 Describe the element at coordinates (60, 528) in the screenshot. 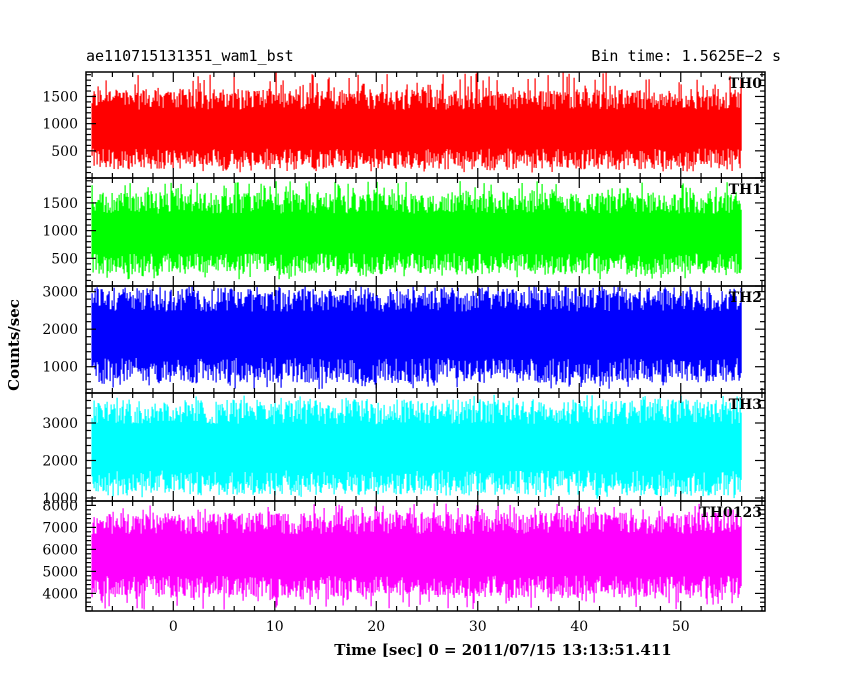

I see `y-tick-label: 7000` at that location.